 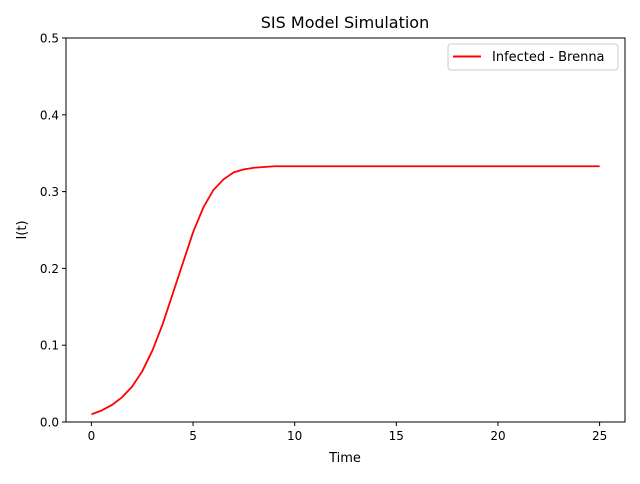 What do you see at coordinates (49, 39) in the screenshot?
I see `y-tick-label: 0.5` at bounding box center [49, 39].